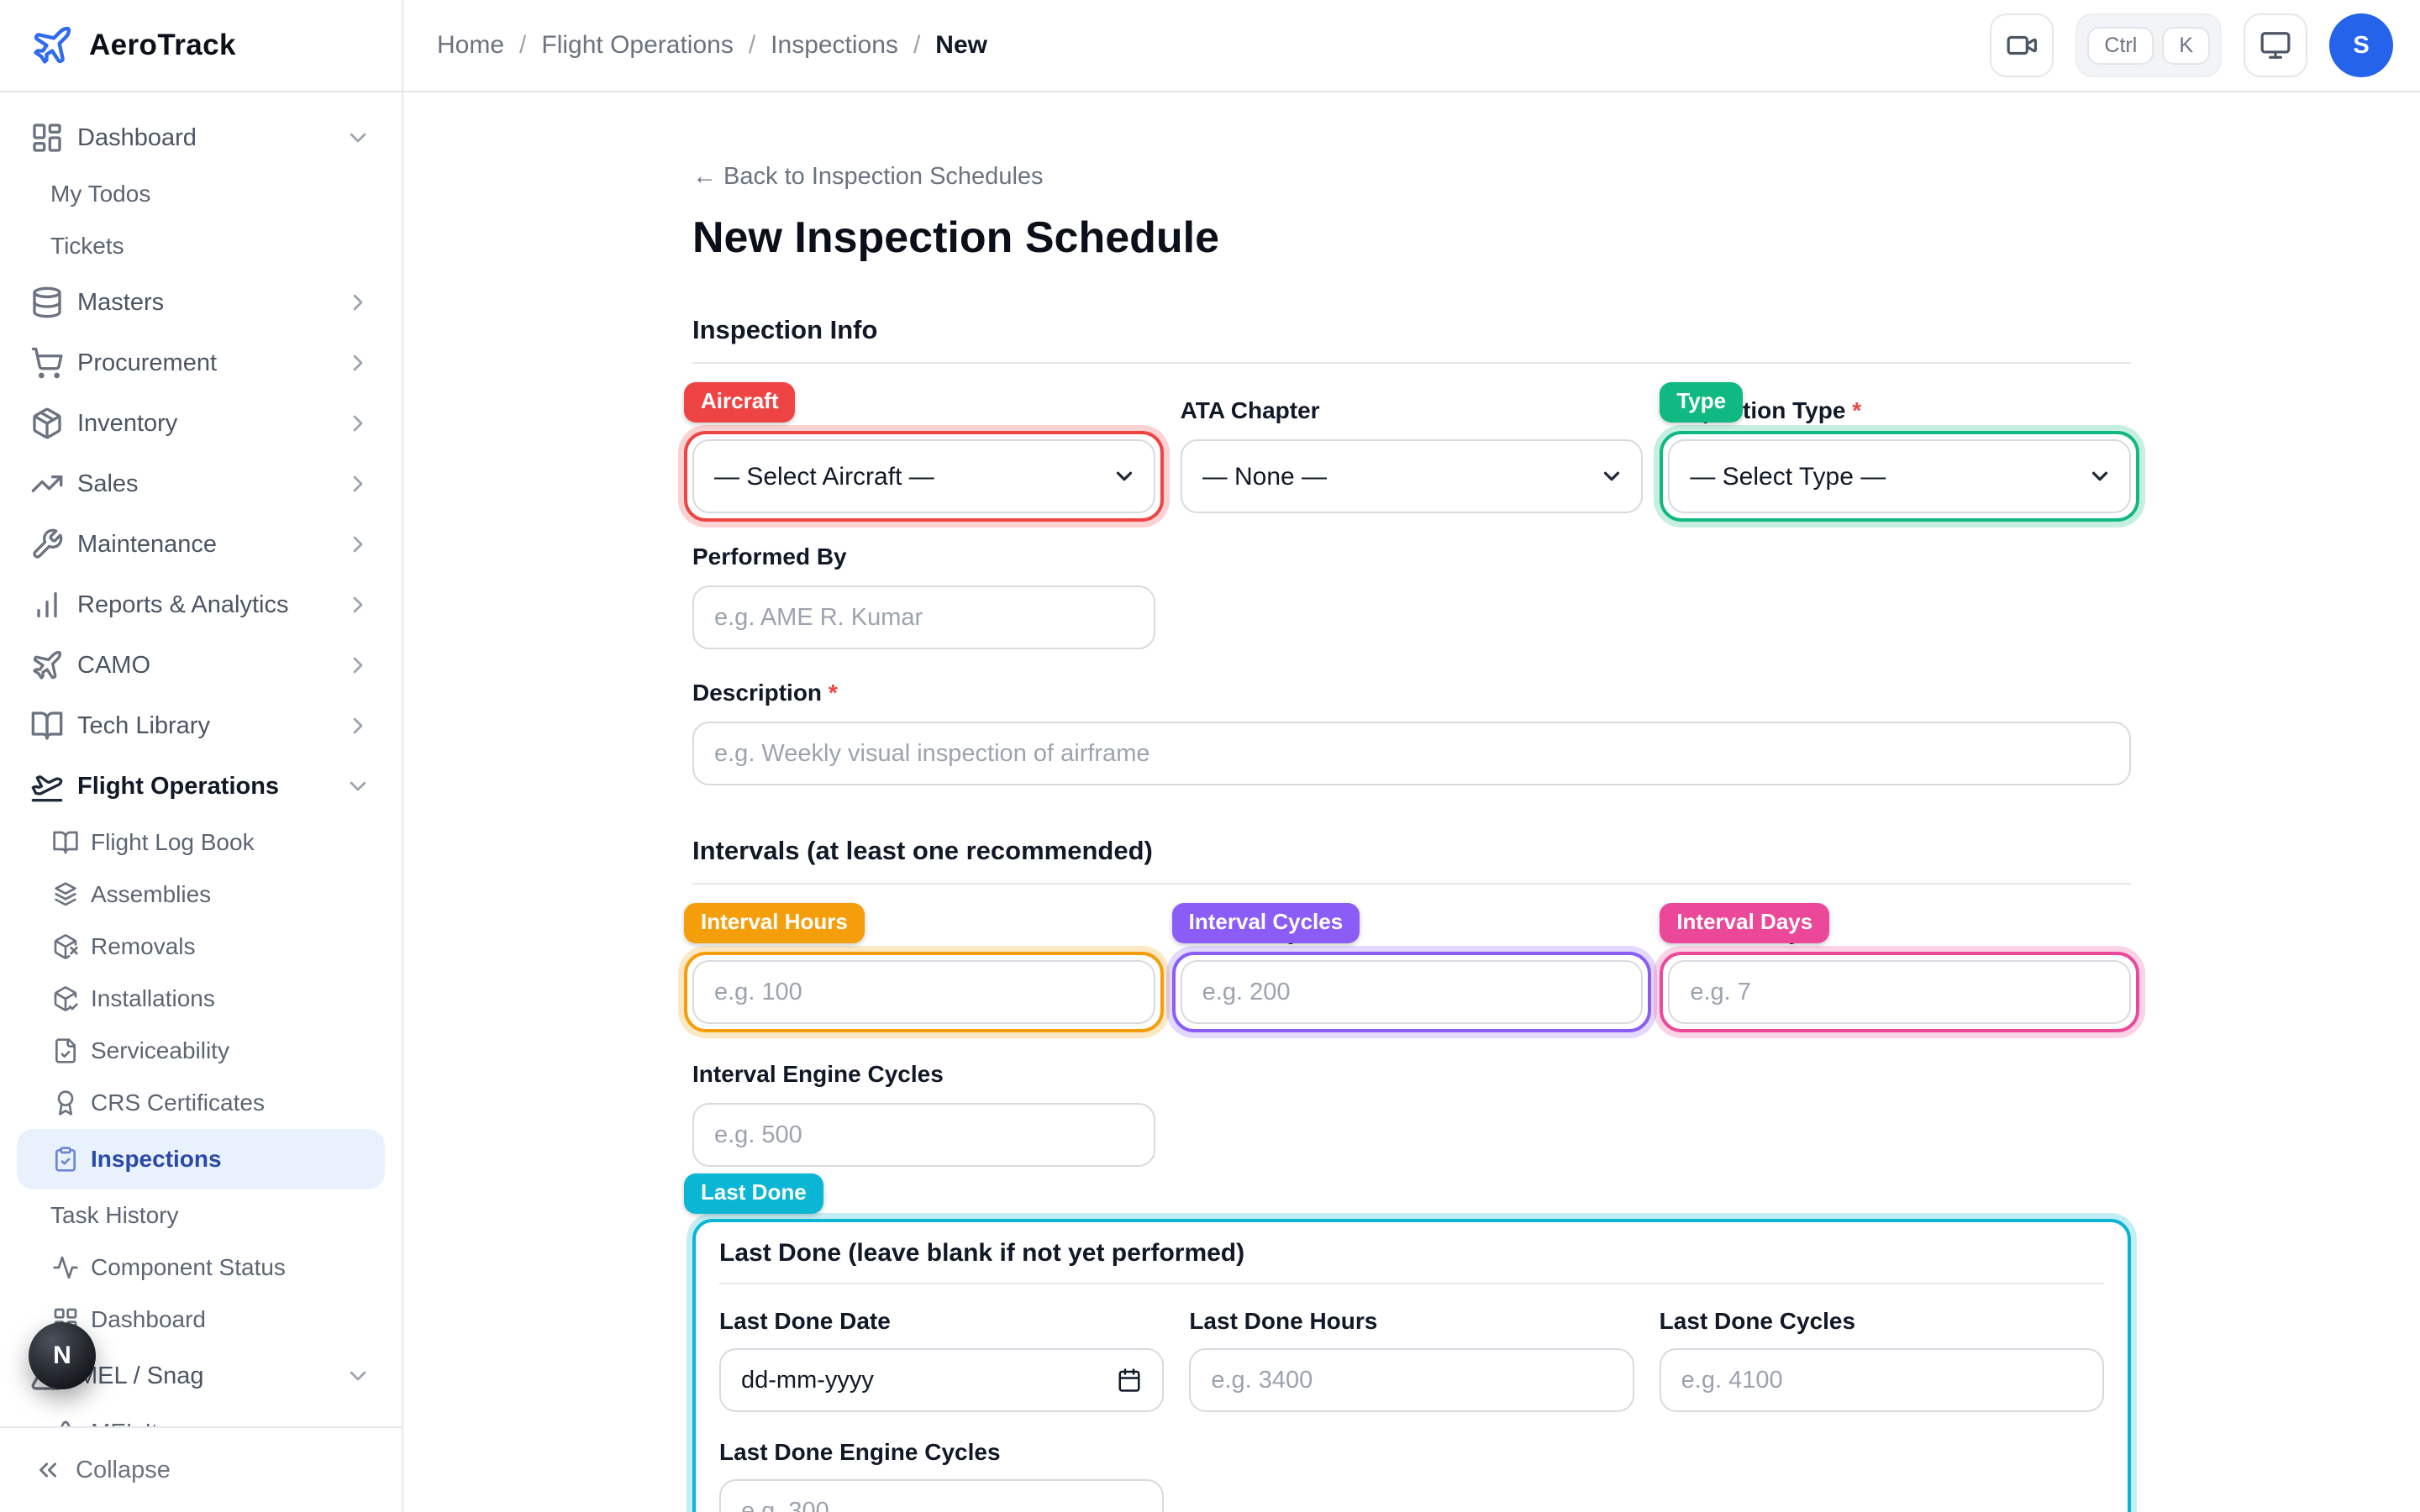 This screenshot has height=1512, width=2420. I want to click on sidebar-item-task-history: Task History, so click(201, 1215).